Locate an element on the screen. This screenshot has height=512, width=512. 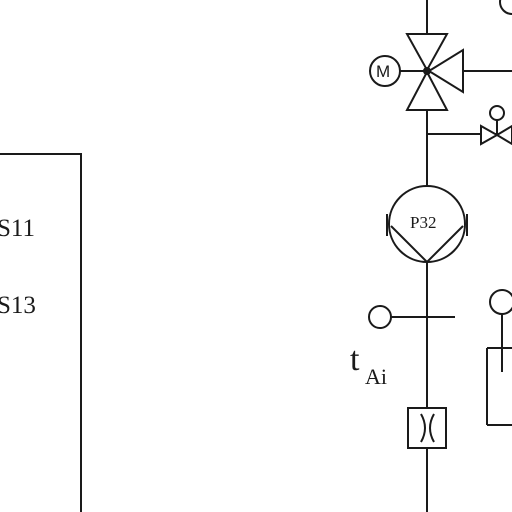
control-box is located at coordinates (41, 332).